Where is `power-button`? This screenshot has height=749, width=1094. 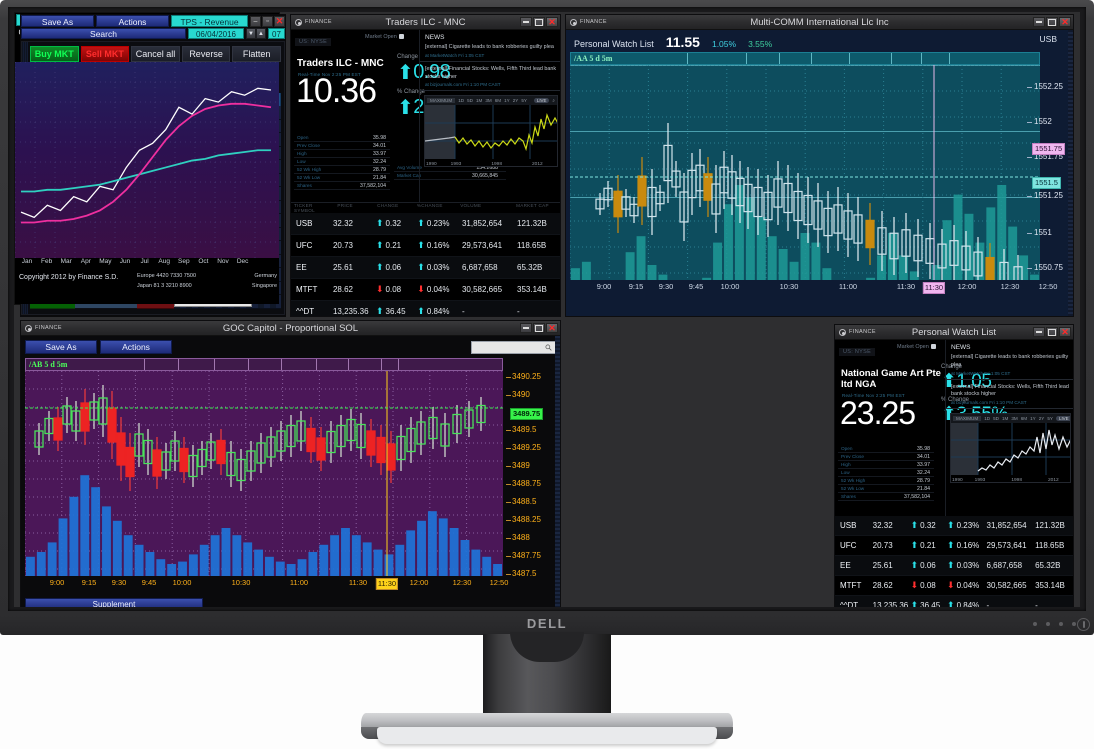 power-button is located at coordinates (1083, 624).